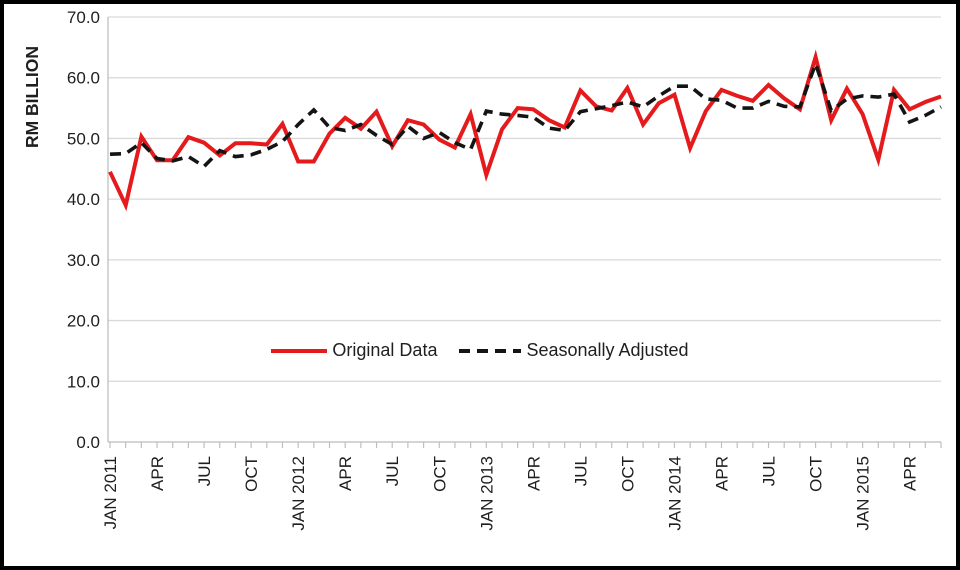  I want to click on chart-legend: Original Data Seasonally Adjusted, so click(480, 350).